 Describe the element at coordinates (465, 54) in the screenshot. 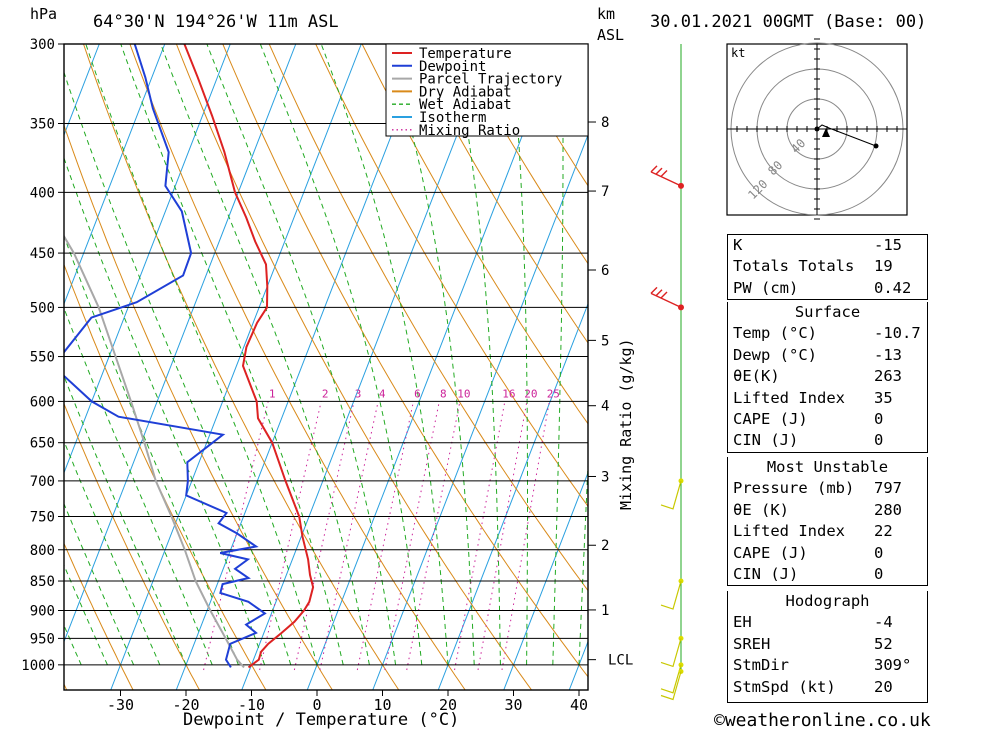

I see `legend-label: Temperature` at that location.